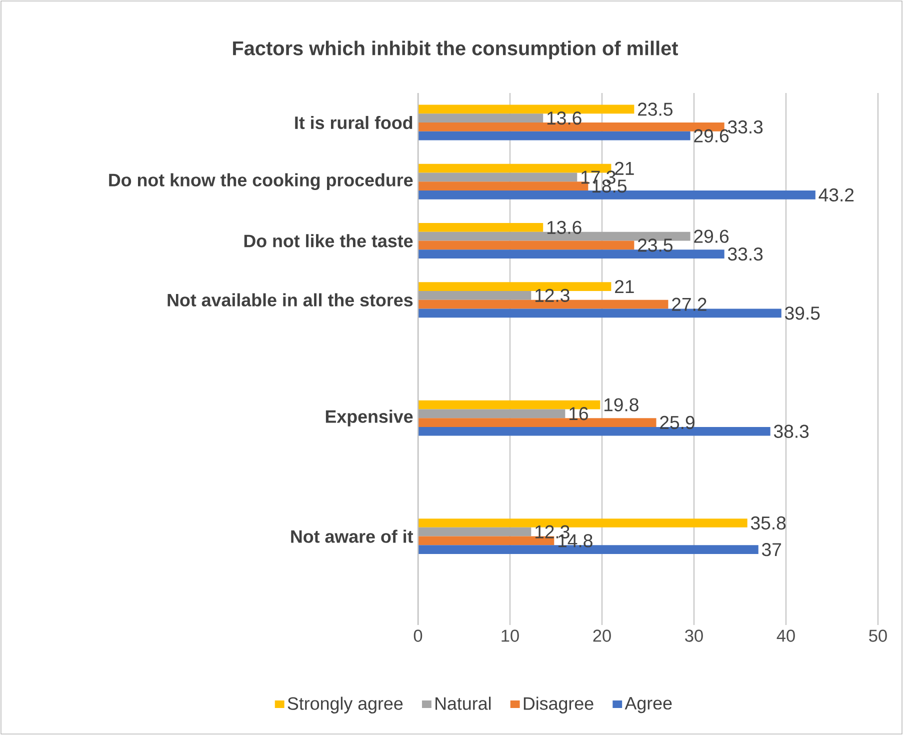  Describe the element at coordinates (455, 50) in the screenshot. I see `chart-title: Factors which inhibit the consumption of millet` at that location.